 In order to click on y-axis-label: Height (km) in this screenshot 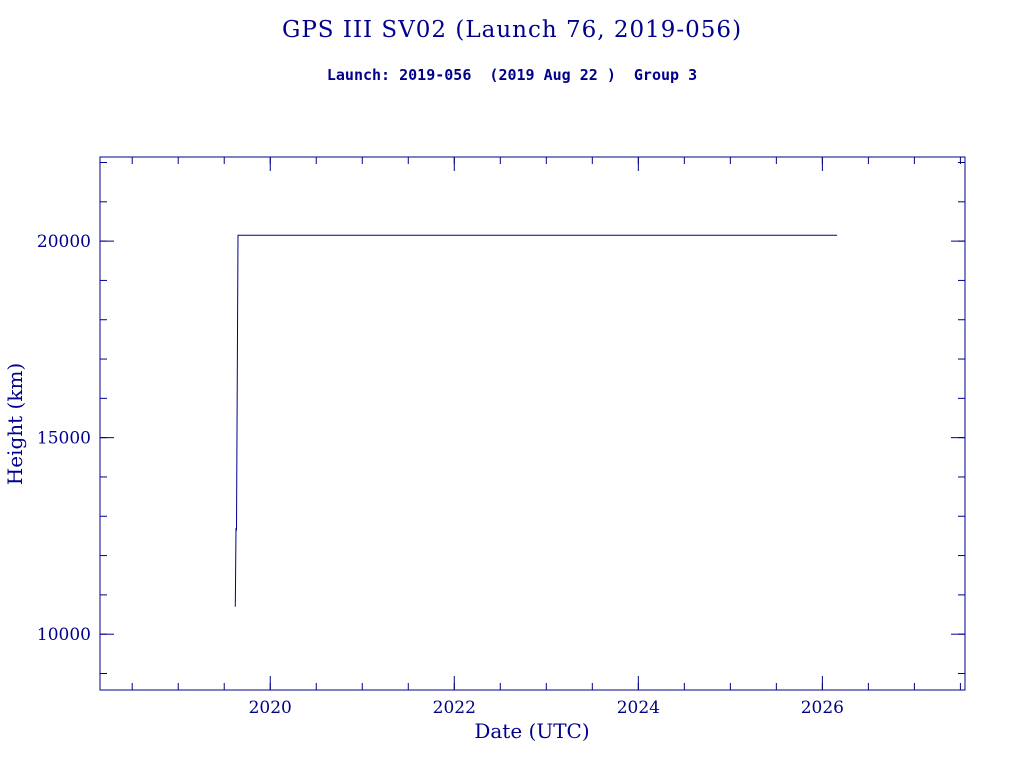, I will do `click(15, 424)`.